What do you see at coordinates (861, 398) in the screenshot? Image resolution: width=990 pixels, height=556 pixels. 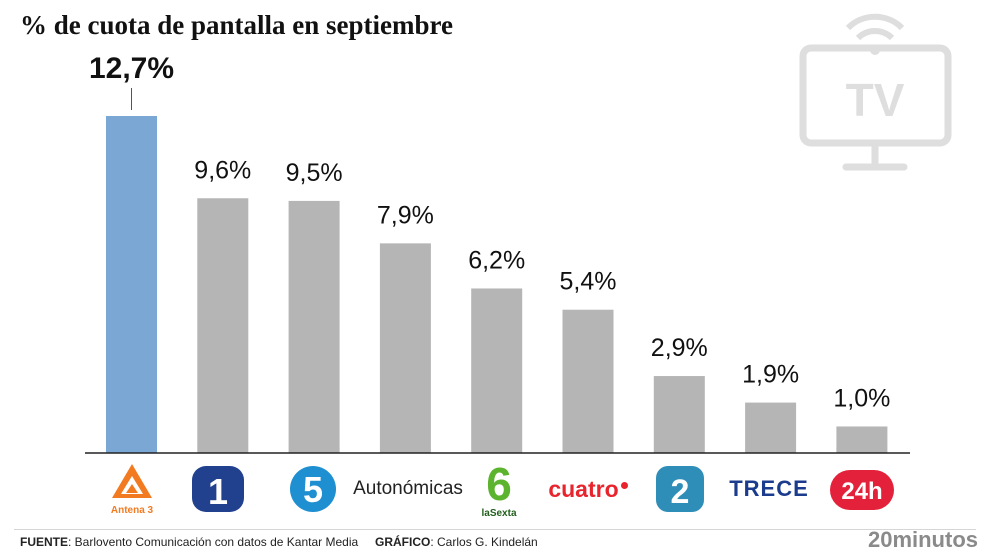 I see `value-label-9: 1,0%` at bounding box center [861, 398].